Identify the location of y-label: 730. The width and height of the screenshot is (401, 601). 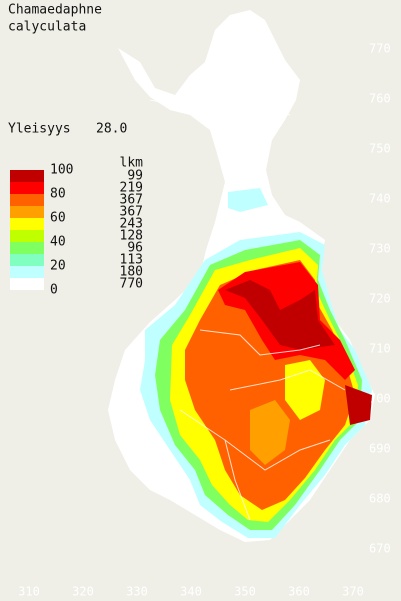
(380, 249).